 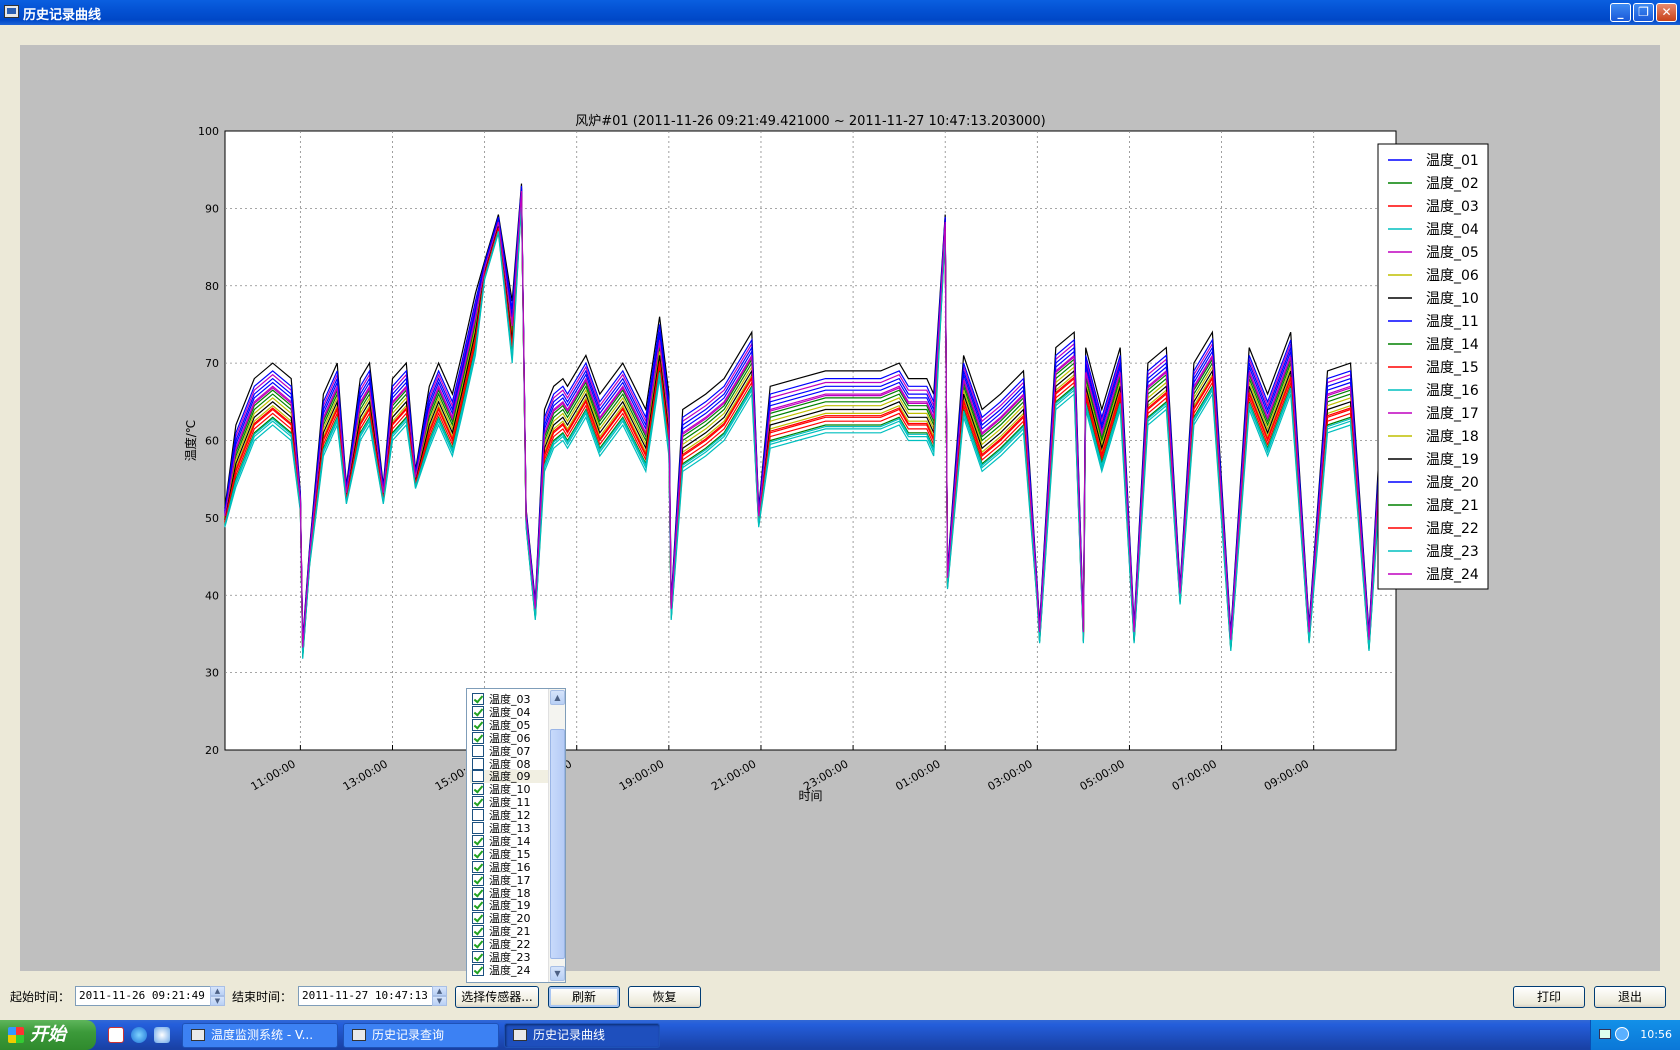 What do you see at coordinates (509, 867) in the screenshot?
I see `sensor-item: 温度_16` at bounding box center [509, 867].